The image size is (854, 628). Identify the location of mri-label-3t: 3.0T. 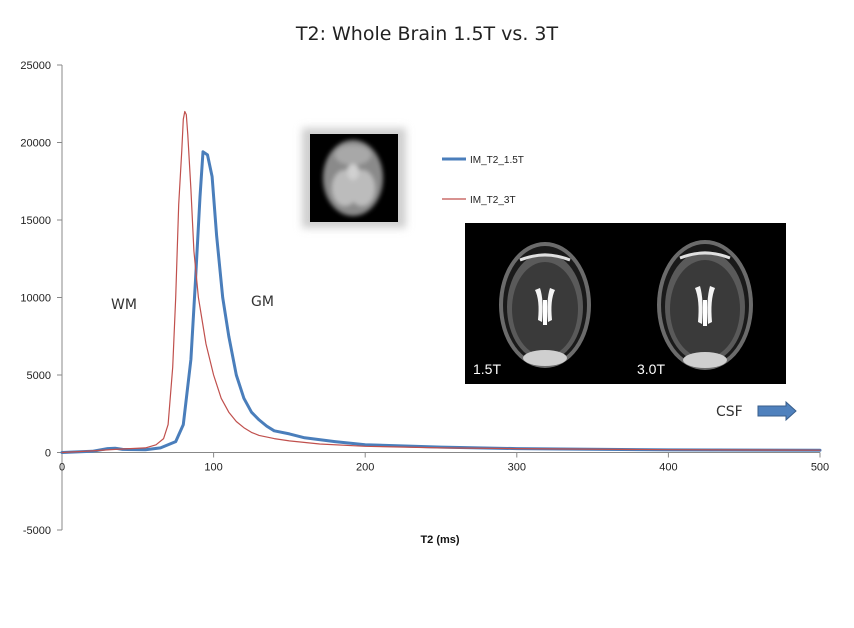
(651, 369).